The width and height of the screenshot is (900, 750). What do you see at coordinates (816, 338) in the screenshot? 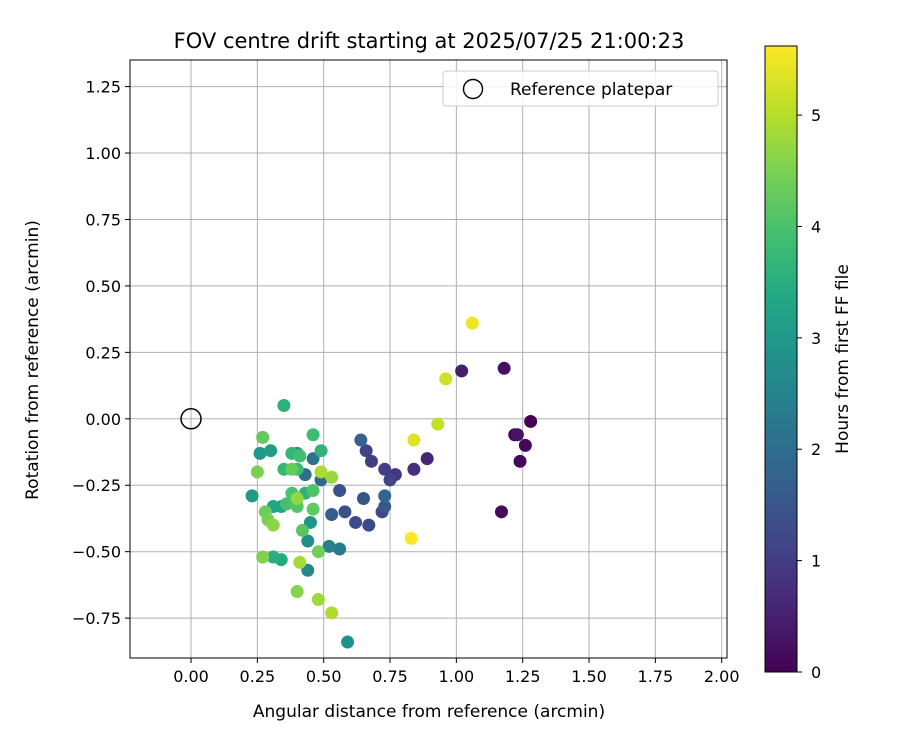
I see `colorbar-tick-label: 3` at bounding box center [816, 338].